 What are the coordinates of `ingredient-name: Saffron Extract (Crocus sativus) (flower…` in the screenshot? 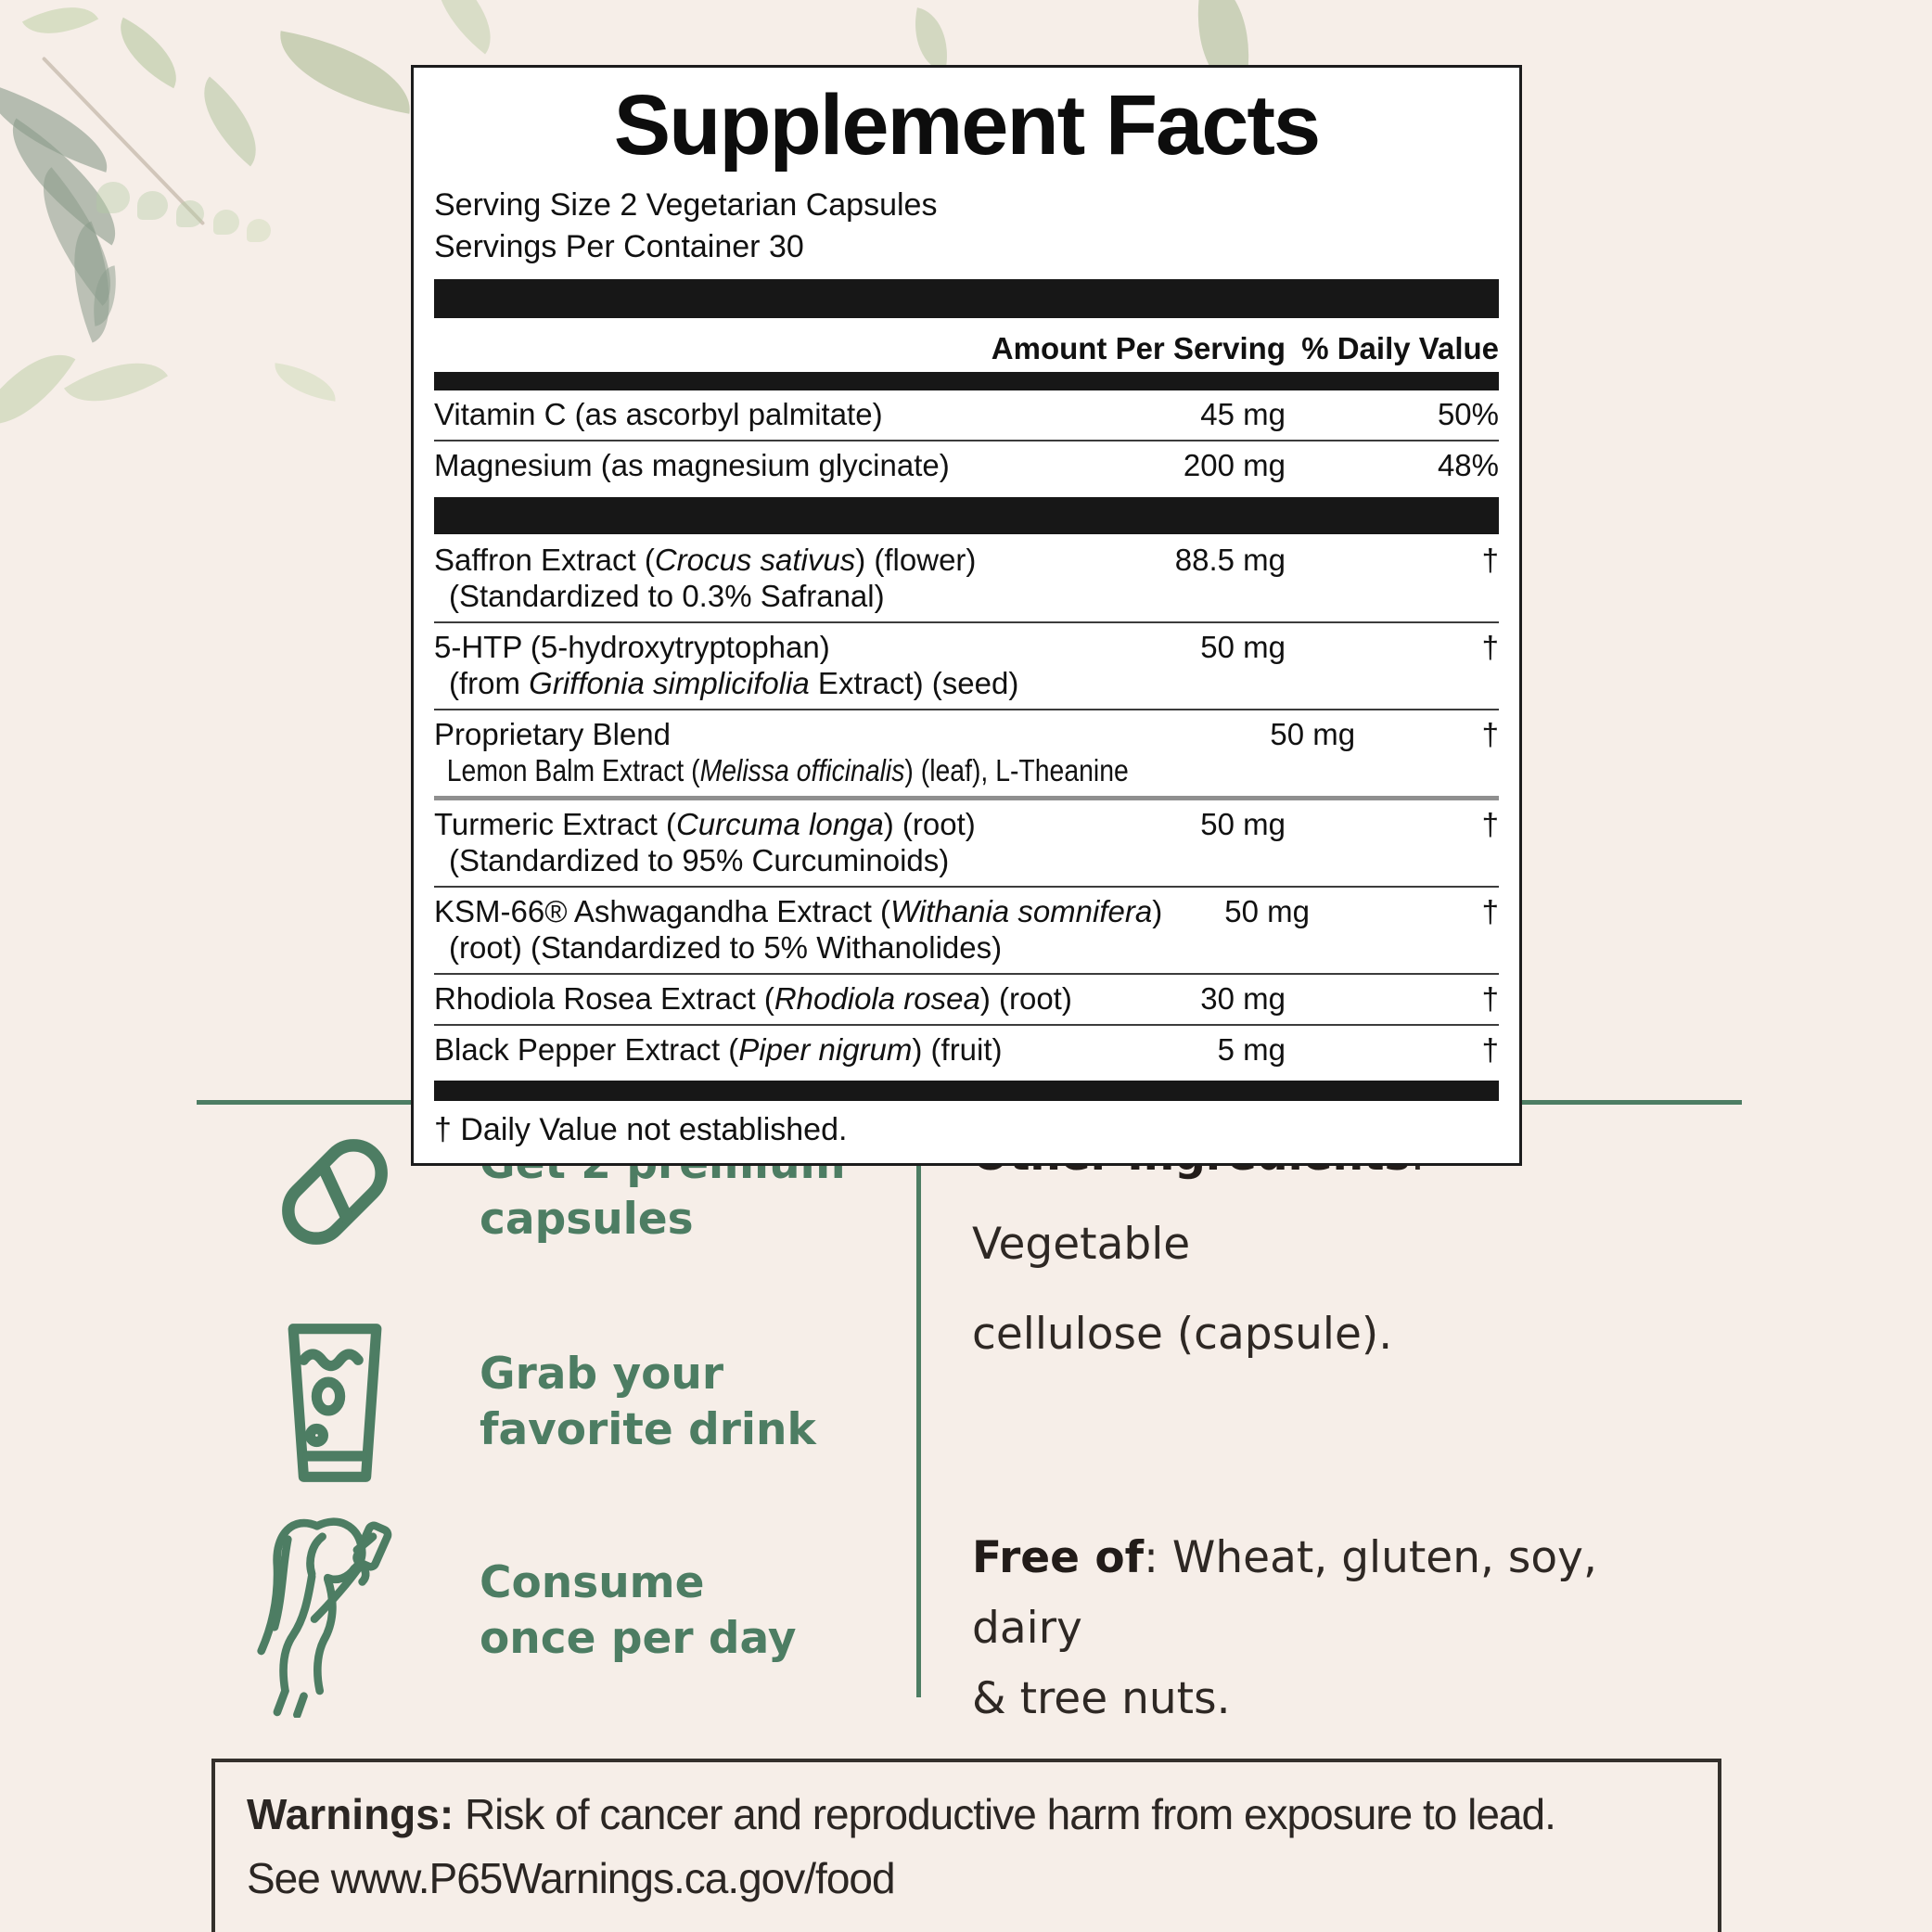 It's located at (781, 579).